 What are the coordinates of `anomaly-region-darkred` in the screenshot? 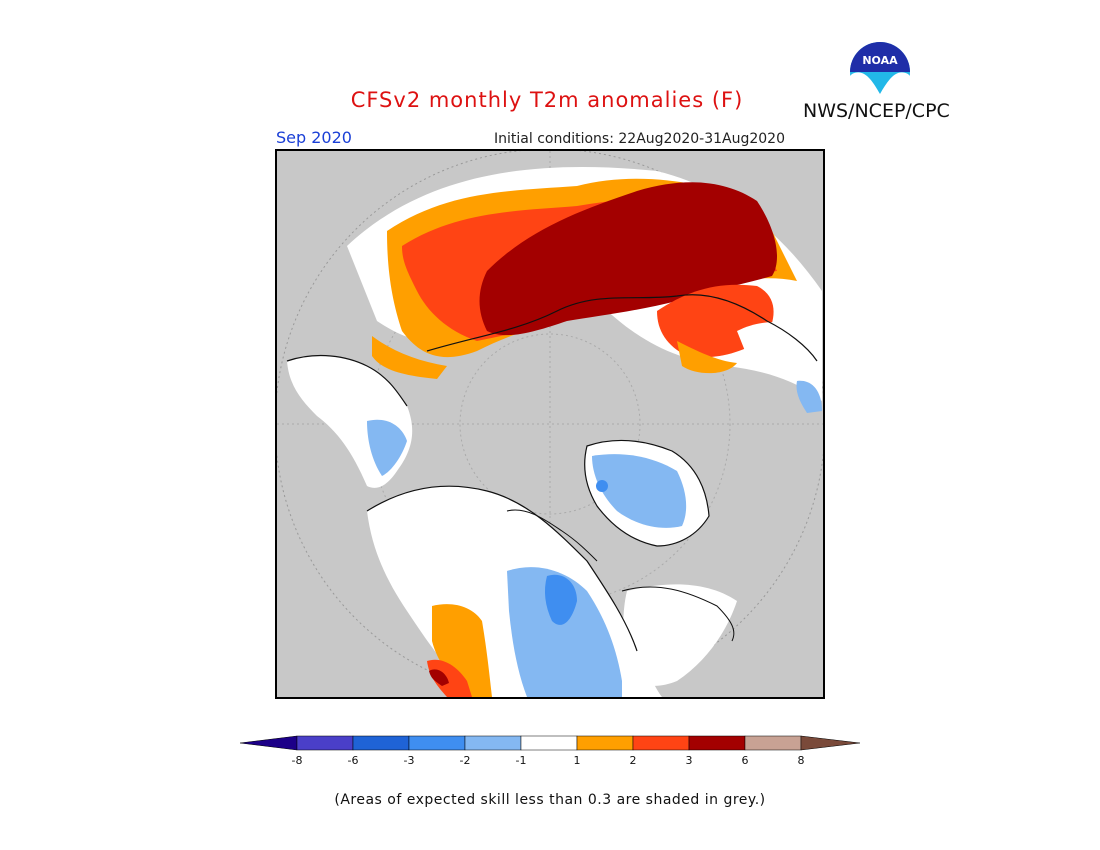 It's located at (628, 259).